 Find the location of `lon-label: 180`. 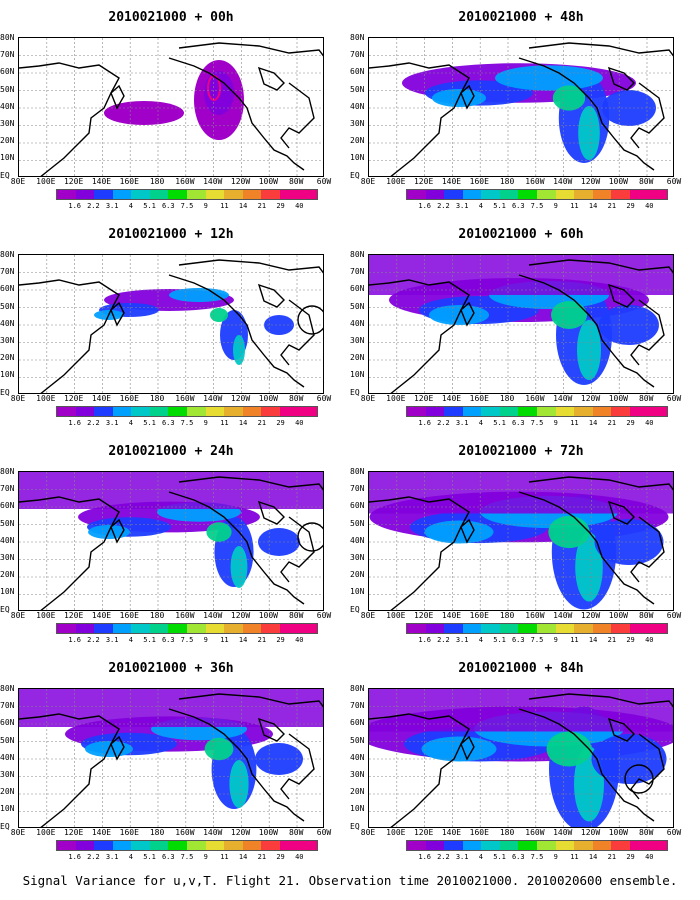

lon-label: 180 is located at coordinates (157, 615).